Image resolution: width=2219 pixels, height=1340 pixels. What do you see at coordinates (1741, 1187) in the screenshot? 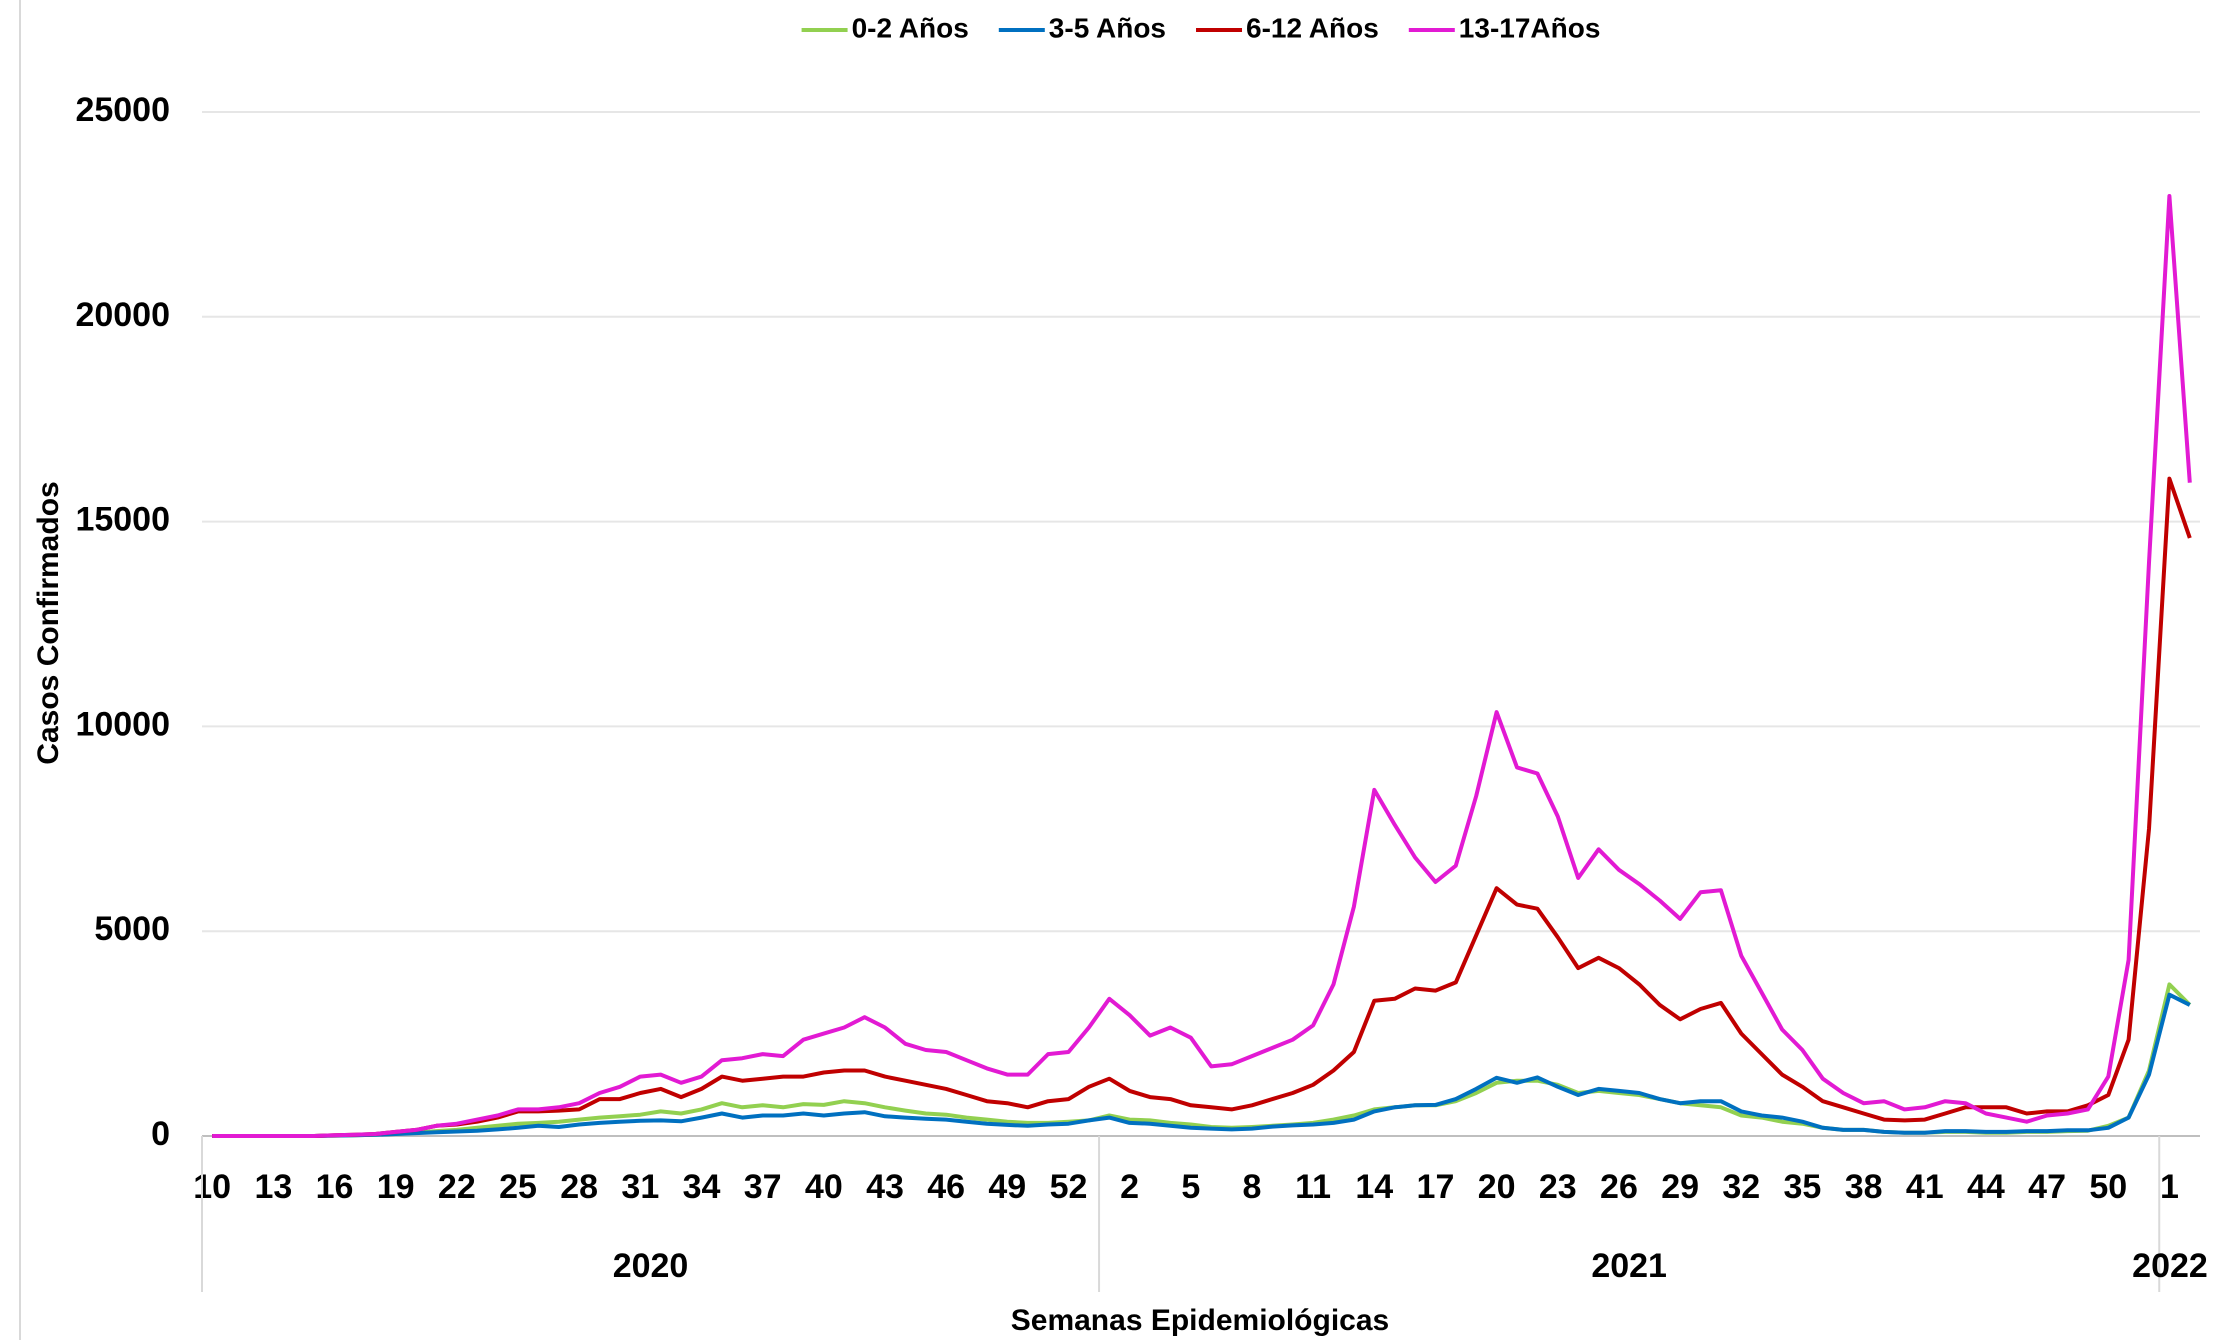
I see `x-tick-label: 32` at bounding box center [1741, 1187].